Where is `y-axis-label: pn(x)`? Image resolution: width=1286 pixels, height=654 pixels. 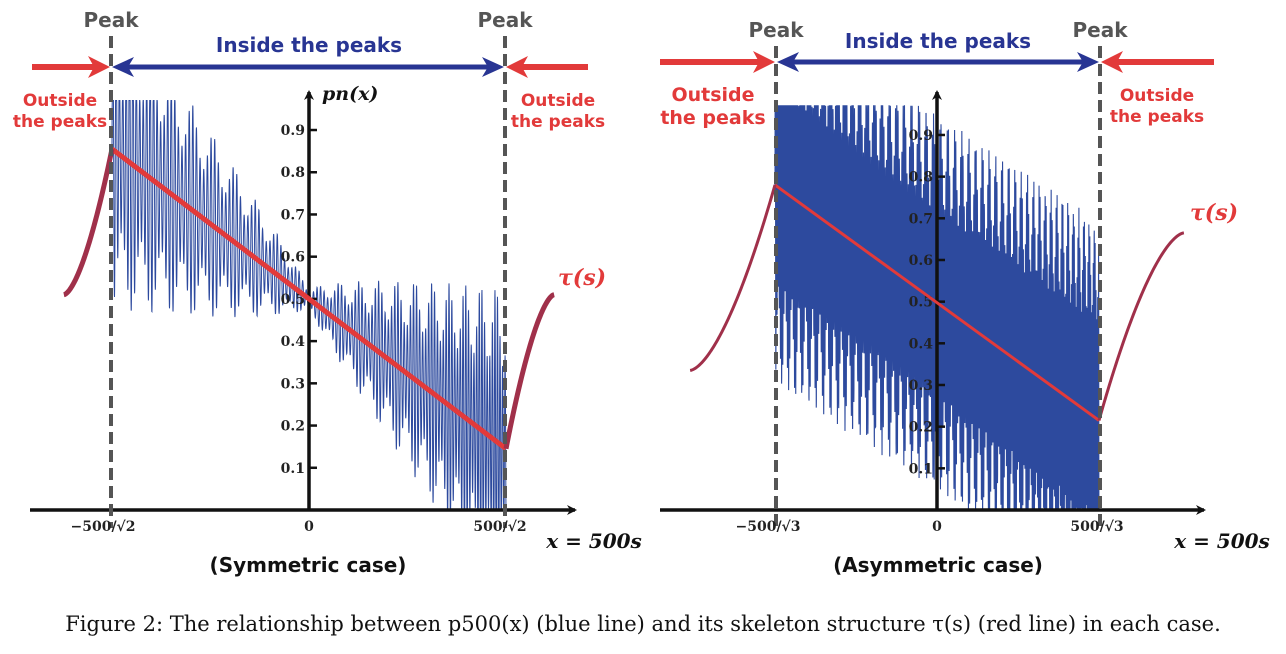 y-axis-label: pn(x) is located at coordinates (350, 94).